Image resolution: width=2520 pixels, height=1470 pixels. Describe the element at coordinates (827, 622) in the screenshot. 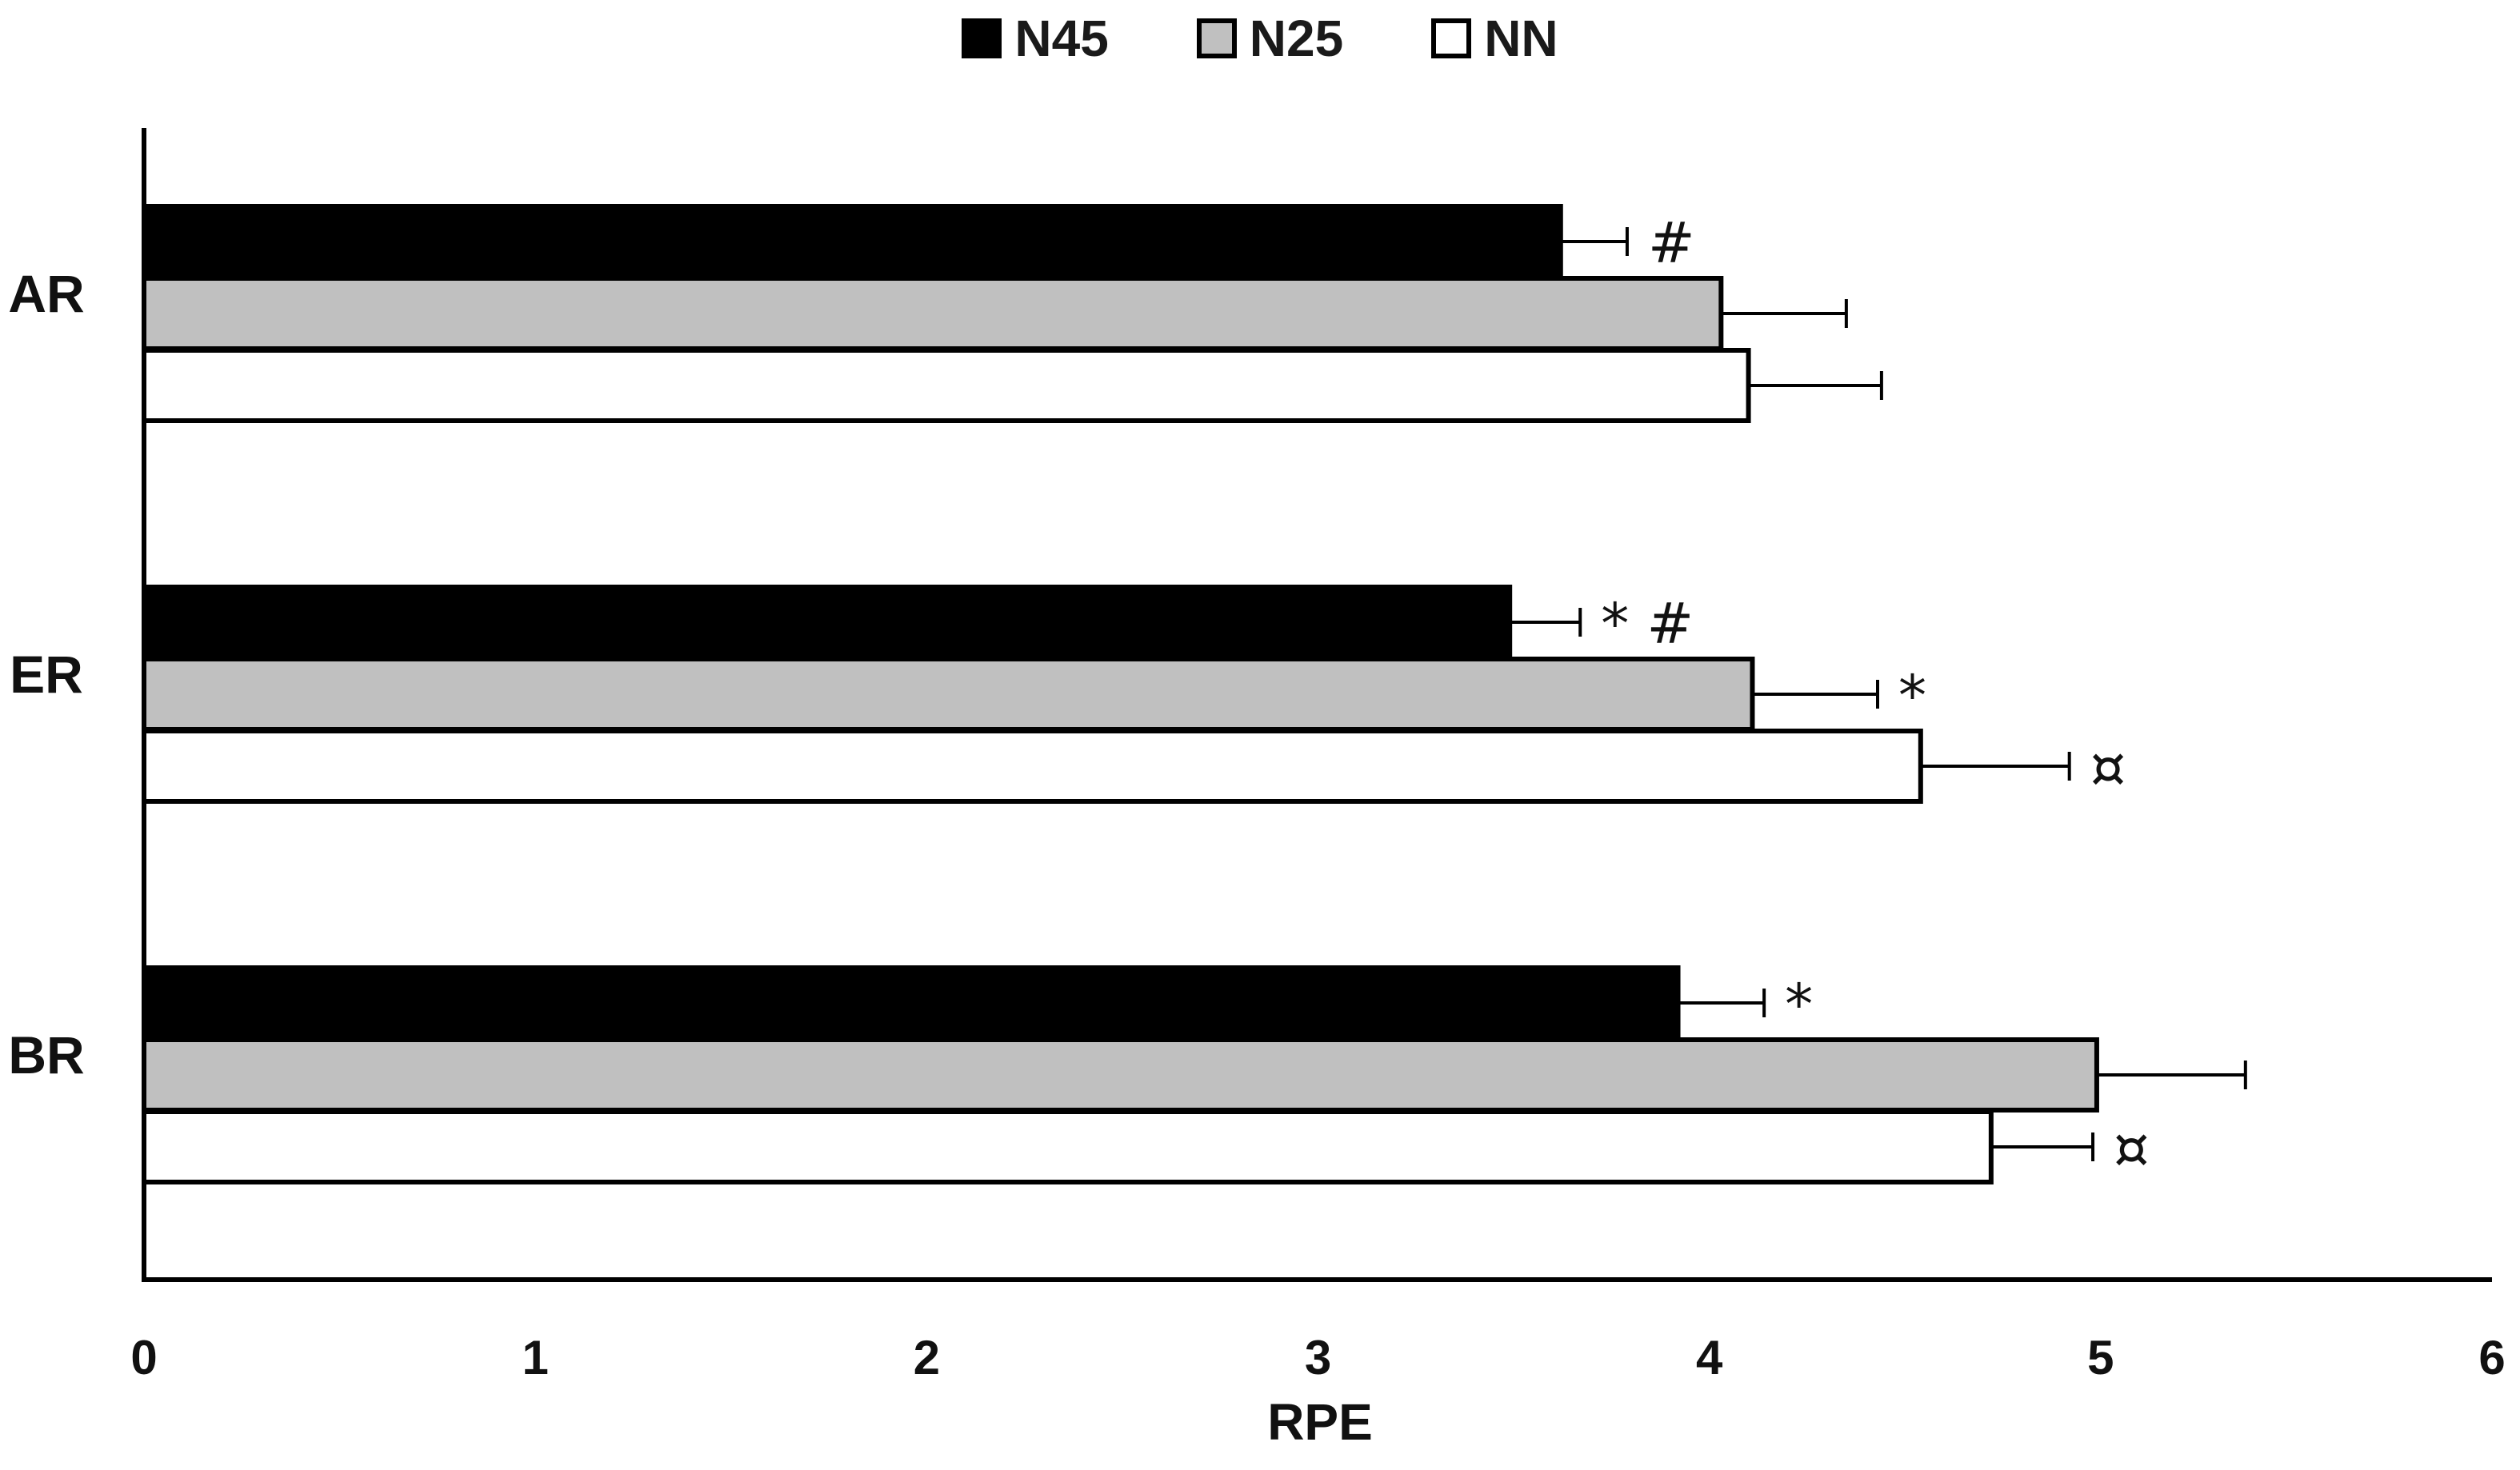

I see `bar-er-n45` at that location.